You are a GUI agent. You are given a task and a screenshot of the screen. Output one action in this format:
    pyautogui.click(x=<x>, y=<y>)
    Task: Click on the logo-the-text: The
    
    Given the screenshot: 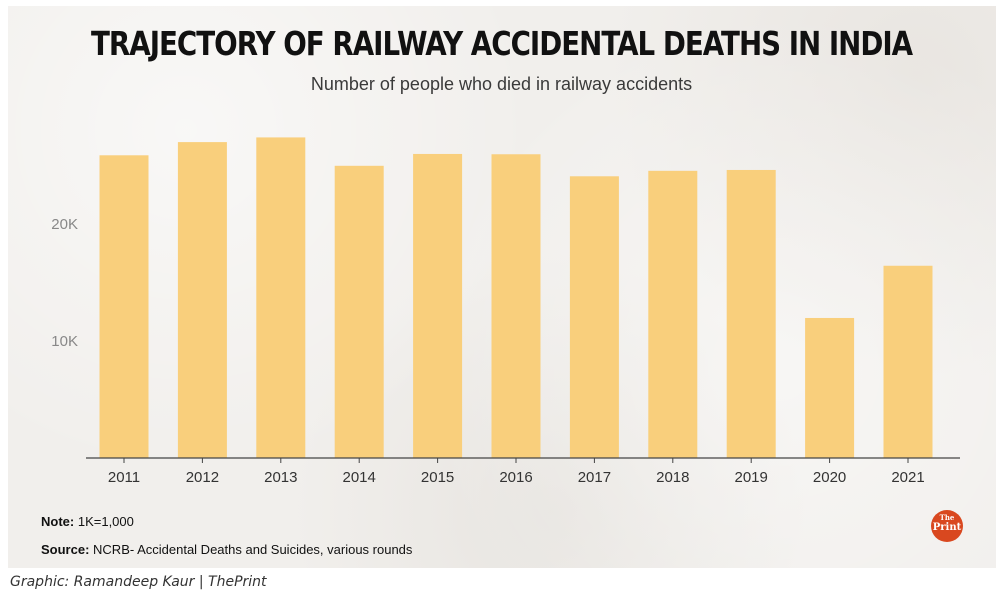 What is the action you would take?
    pyautogui.click(x=947, y=517)
    